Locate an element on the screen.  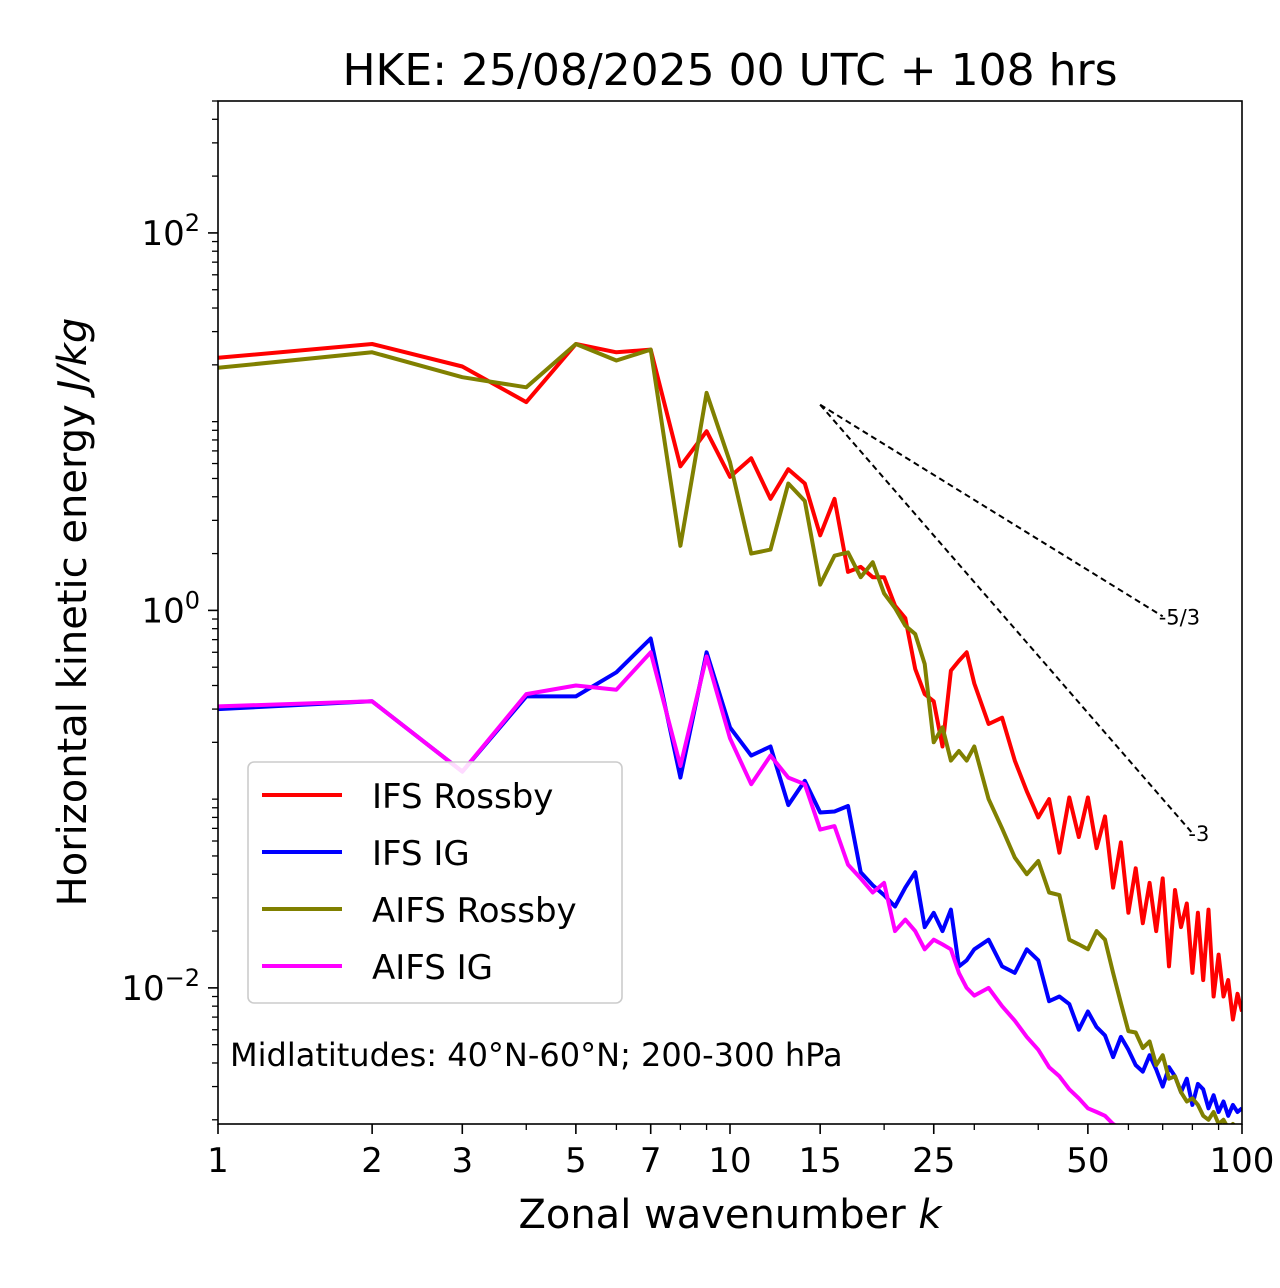
y-tick-label: 10⁰ is located at coordinates (170, 608).